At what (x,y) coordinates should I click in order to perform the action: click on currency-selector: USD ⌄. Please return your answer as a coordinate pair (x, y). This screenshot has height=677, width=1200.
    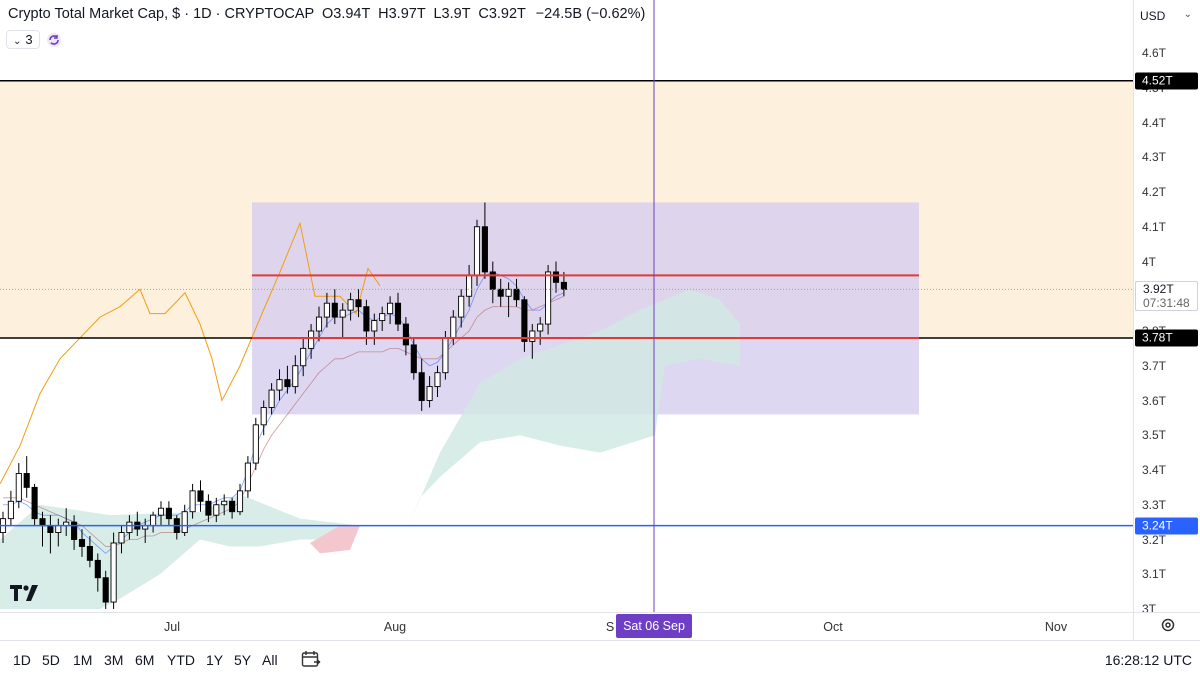
    Looking at the image, I should click on (1166, 16).